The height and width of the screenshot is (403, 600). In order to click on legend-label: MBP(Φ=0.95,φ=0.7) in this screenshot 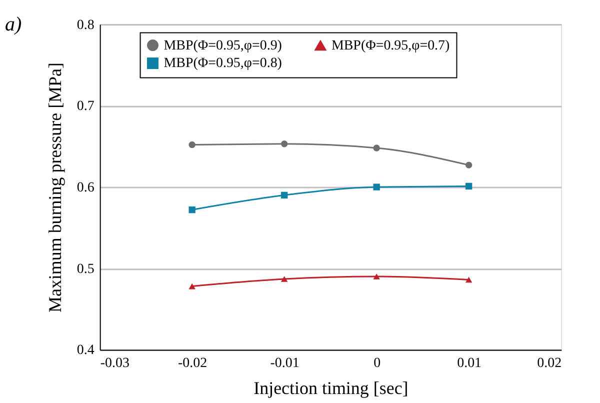, I will do `click(390, 46)`.